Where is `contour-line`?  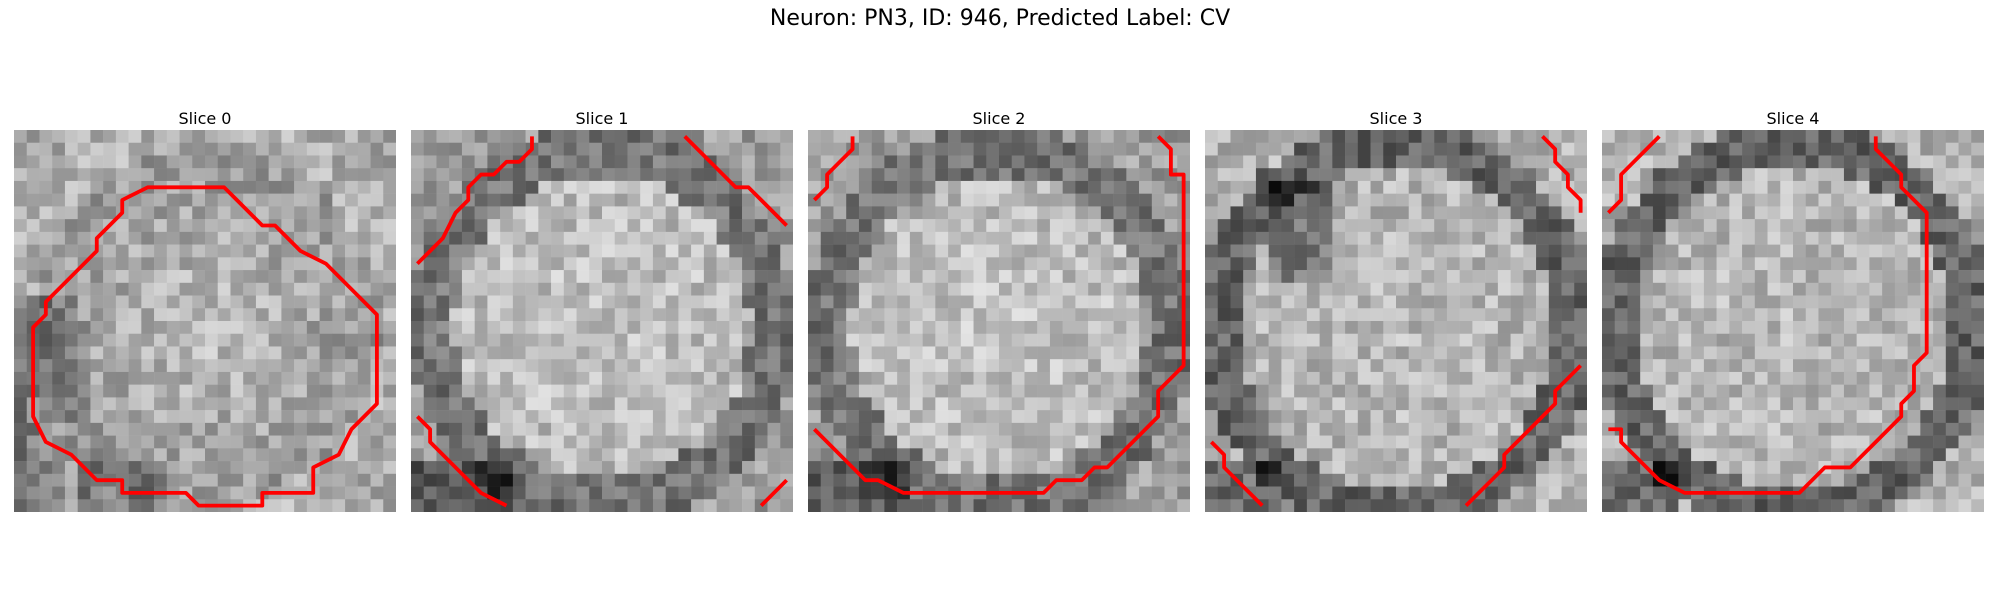 contour-line is located at coordinates (1768, 315).